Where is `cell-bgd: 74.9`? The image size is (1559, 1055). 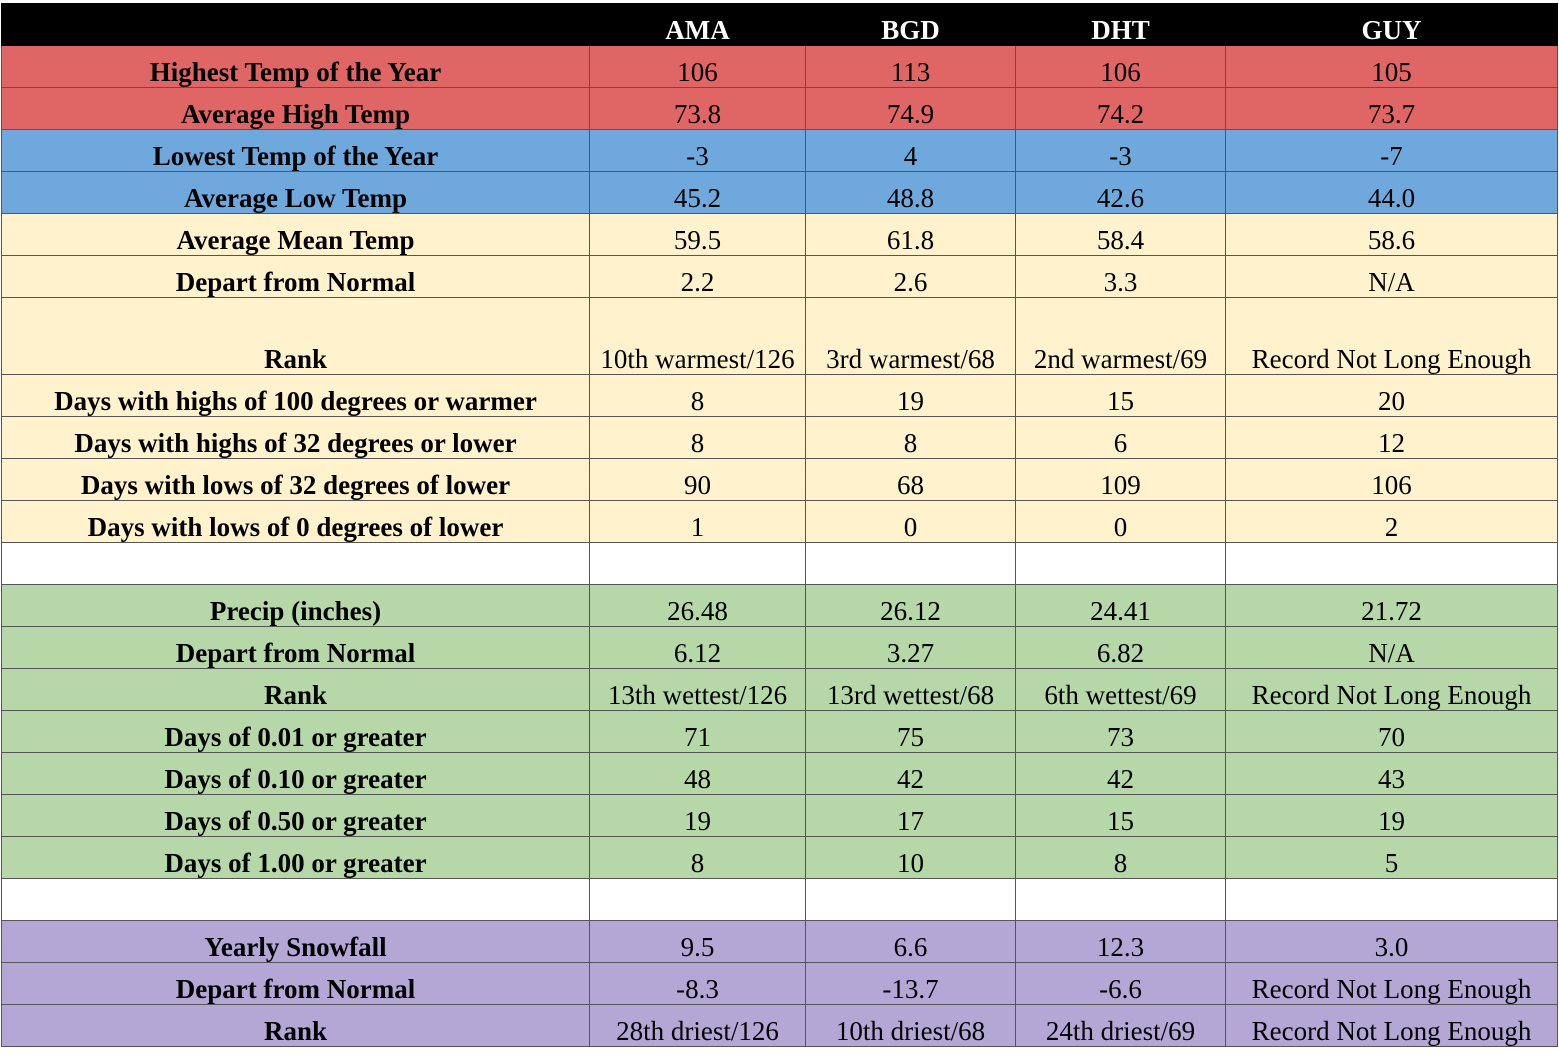 cell-bgd: 74.9 is located at coordinates (910, 108).